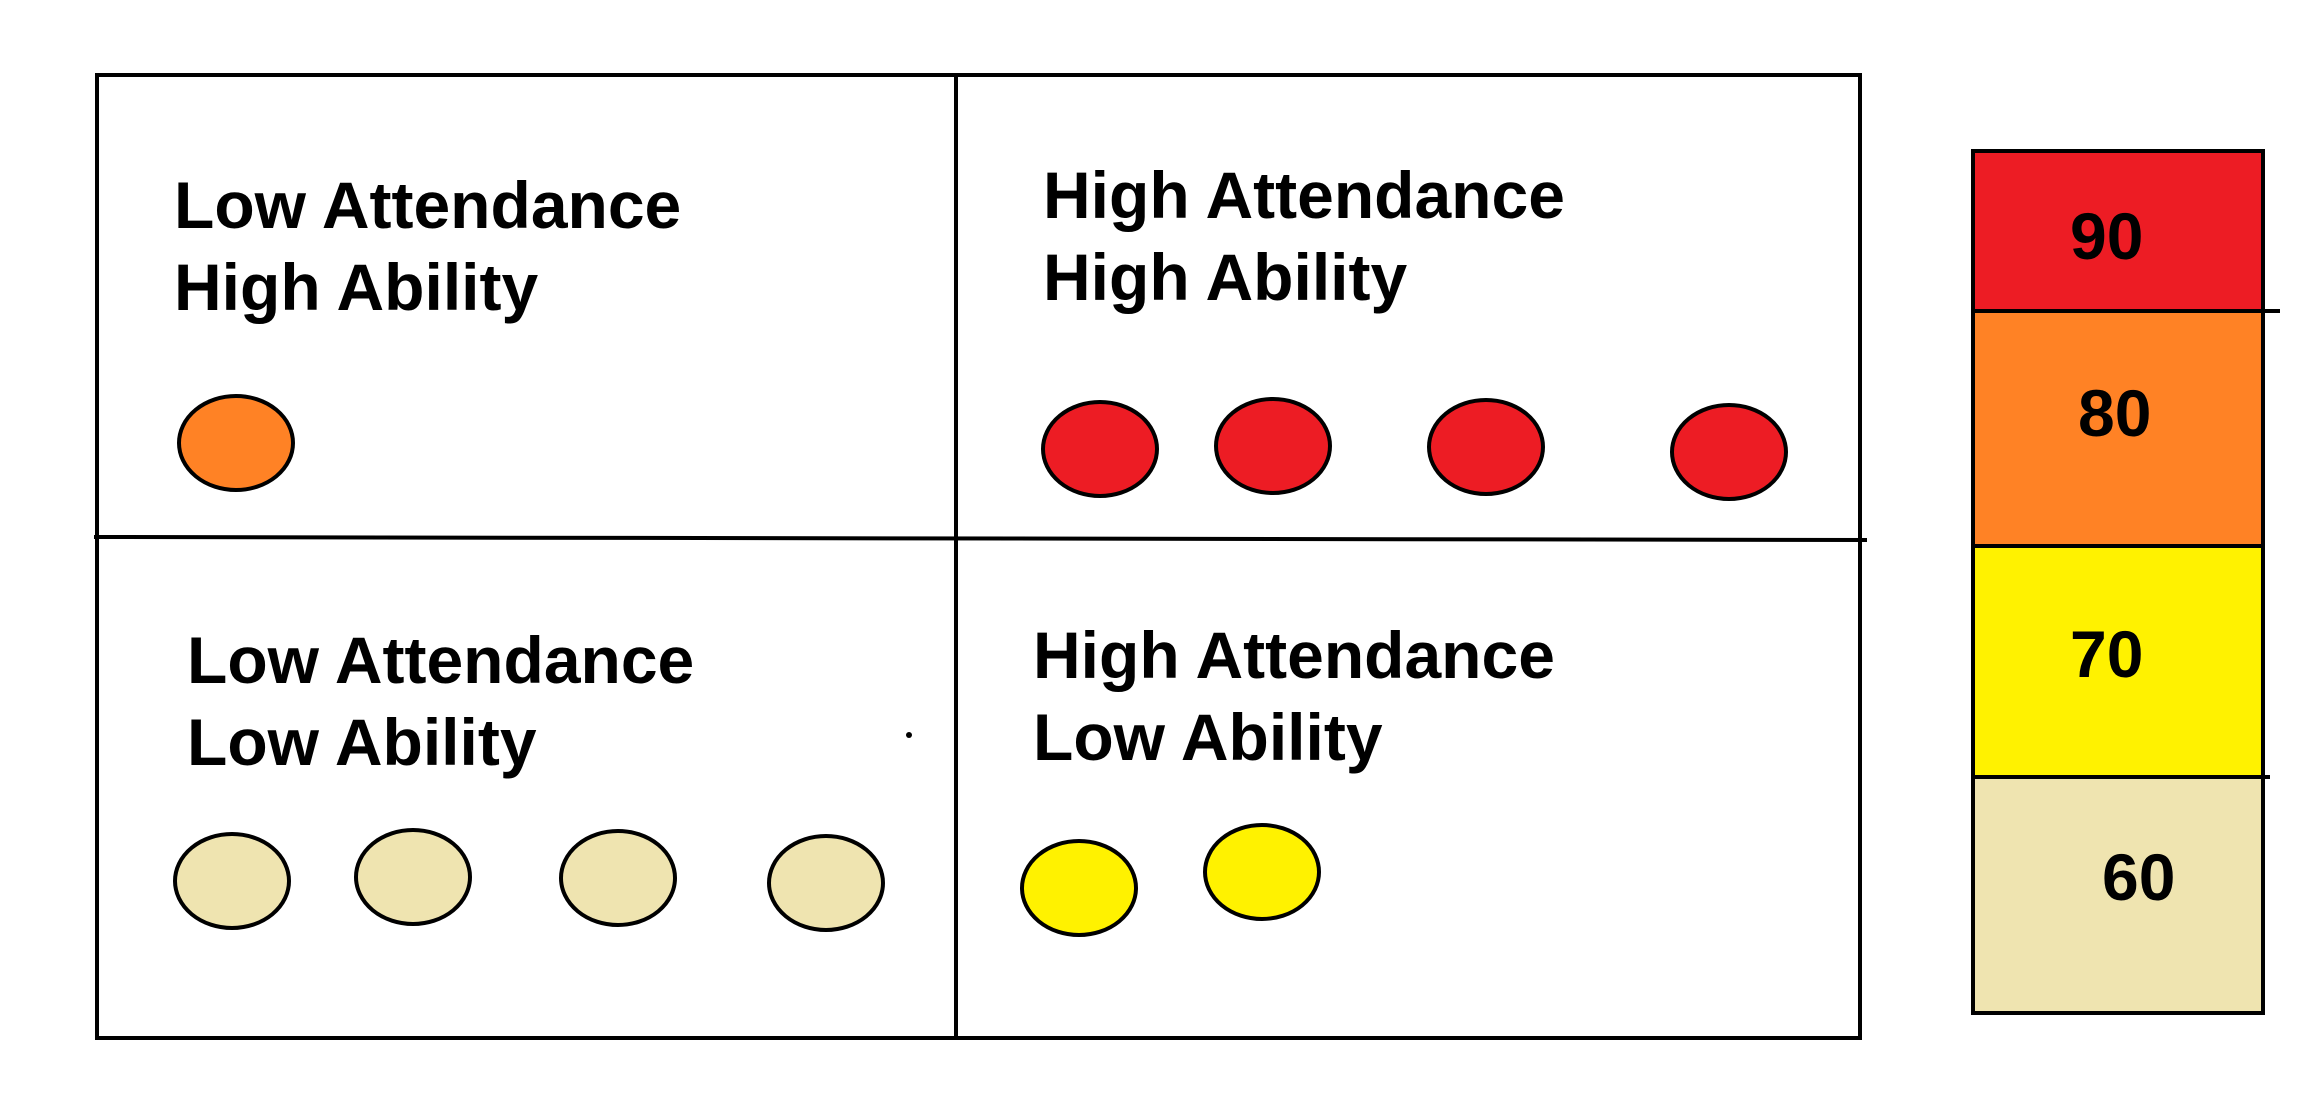  Describe the element at coordinates (2106, 654) in the screenshot. I see `legend-label-70: 70` at that location.